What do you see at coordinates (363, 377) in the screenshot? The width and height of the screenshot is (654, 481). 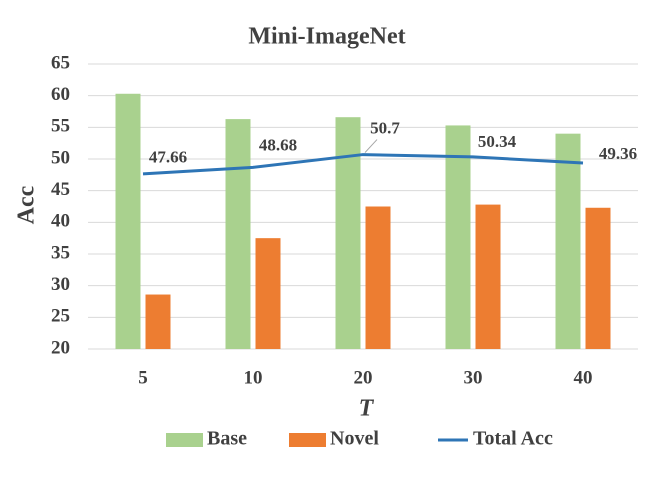 I see `x-tick-label: 20` at bounding box center [363, 377].